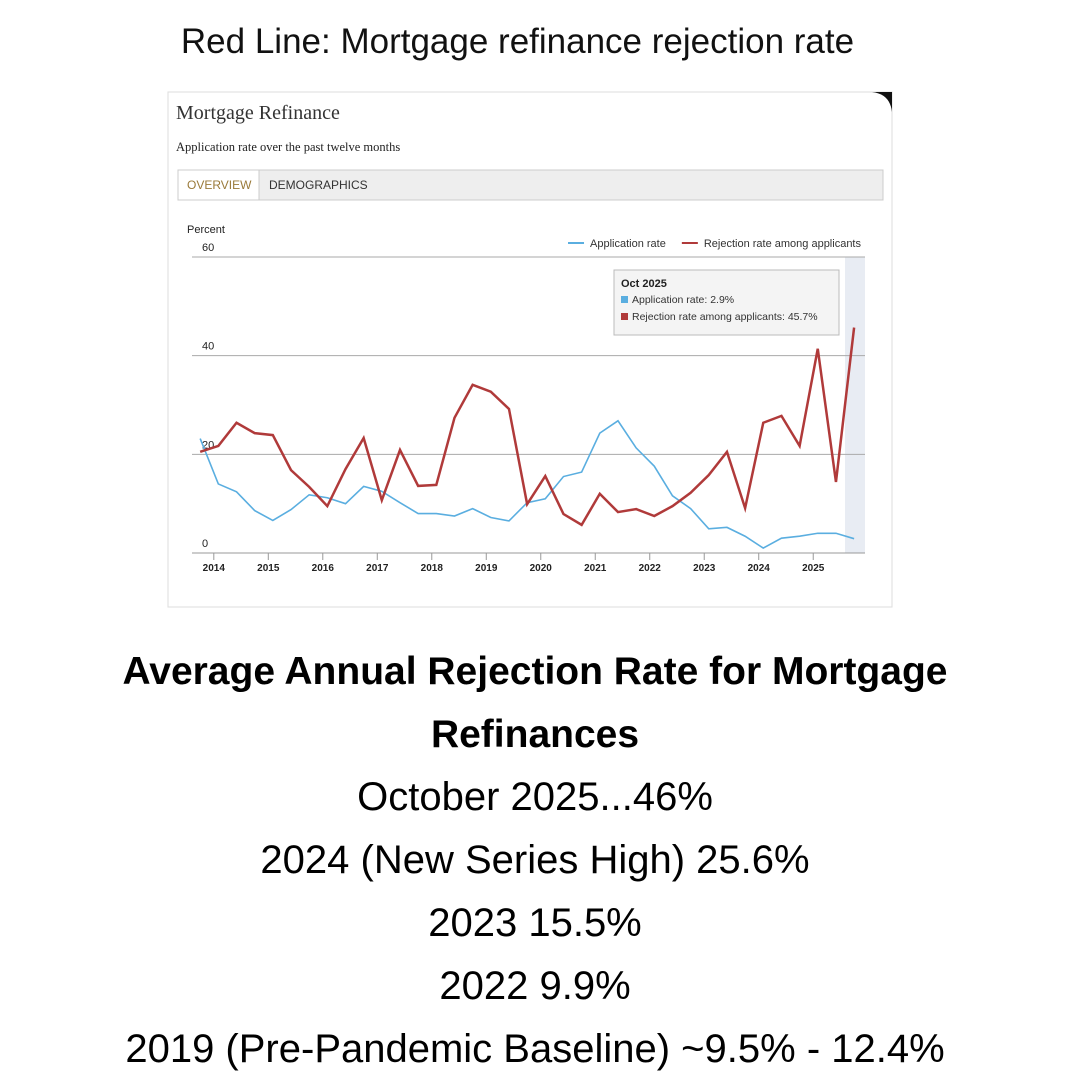 Image resolution: width=1073 pixels, height=1092 pixels. I want to click on x-tick-label: 2024, so click(759, 568).